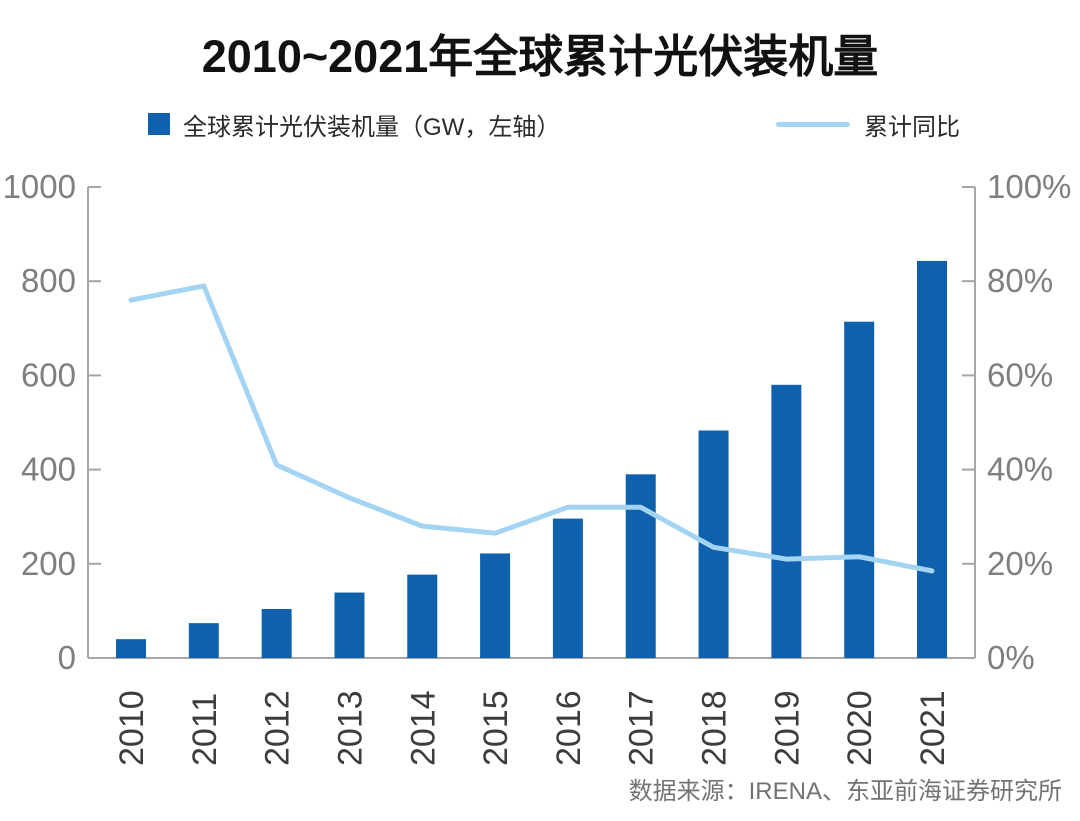 Image resolution: width=1080 pixels, height=821 pixels. I want to click on legend-line-label: 累计同比, so click(912, 127).